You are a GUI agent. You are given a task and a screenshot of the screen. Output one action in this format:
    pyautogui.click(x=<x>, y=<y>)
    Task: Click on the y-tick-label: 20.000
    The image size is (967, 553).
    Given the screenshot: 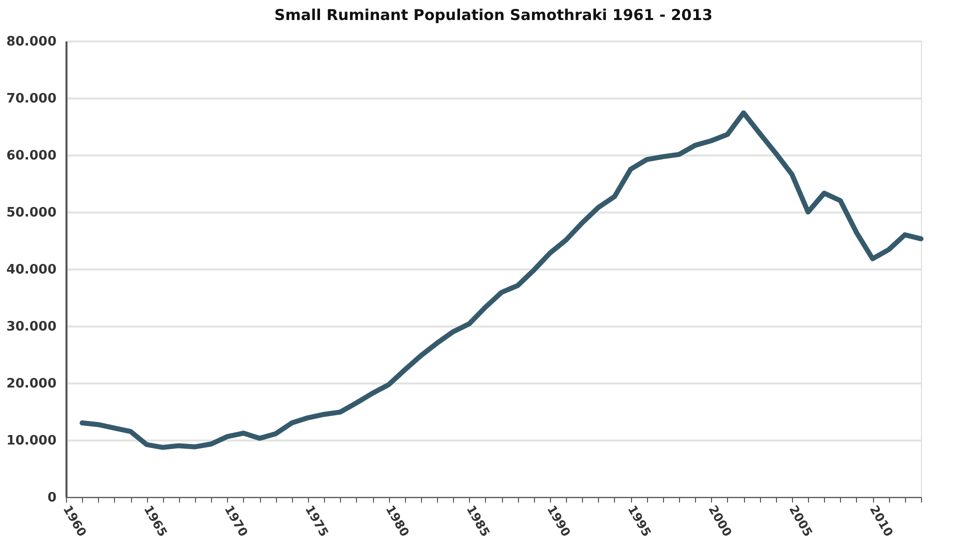 What is the action you would take?
    pyautogui.click(x=31, y=384)
    